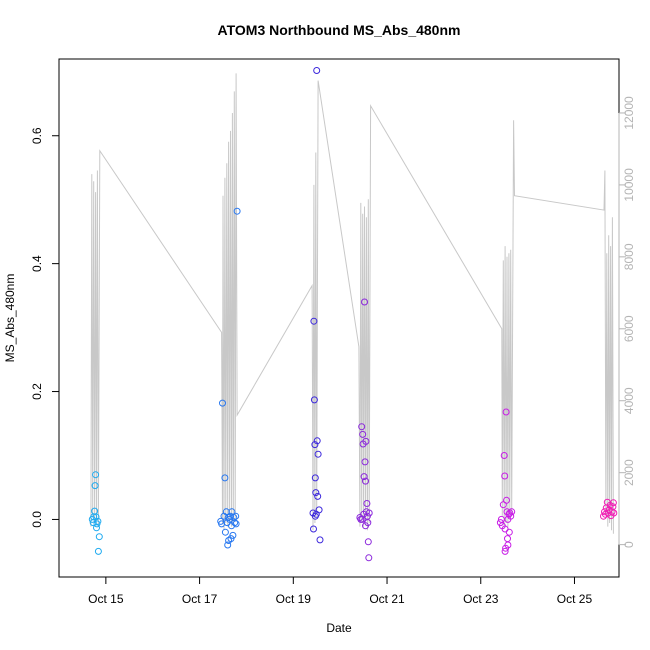 Image resolution: width=650 pixels, height=650 pixels. What do you see at coordinates (629, 256) in the screenshot?
I see `right-tick-label: 8000` at bounding box center [629, 256].